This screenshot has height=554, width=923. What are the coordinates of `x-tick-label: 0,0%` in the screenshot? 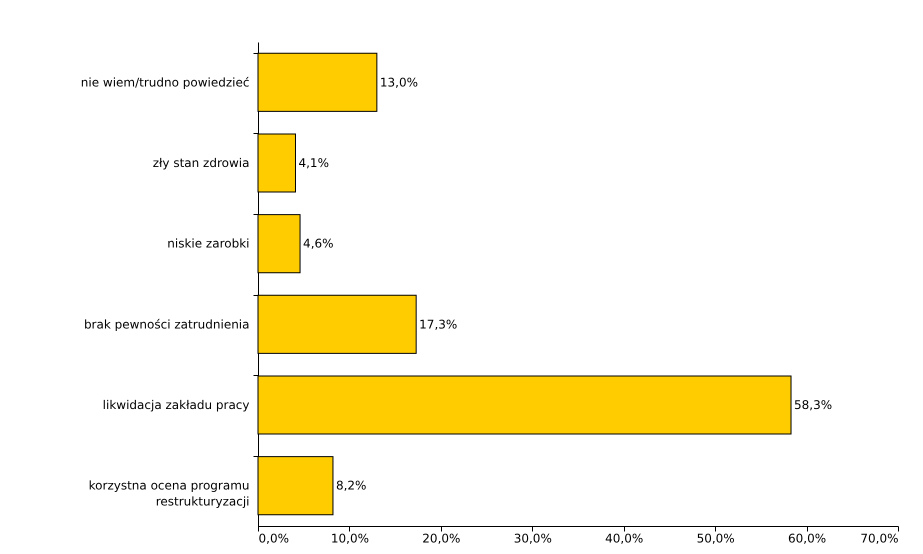 It's located at (273, 539).